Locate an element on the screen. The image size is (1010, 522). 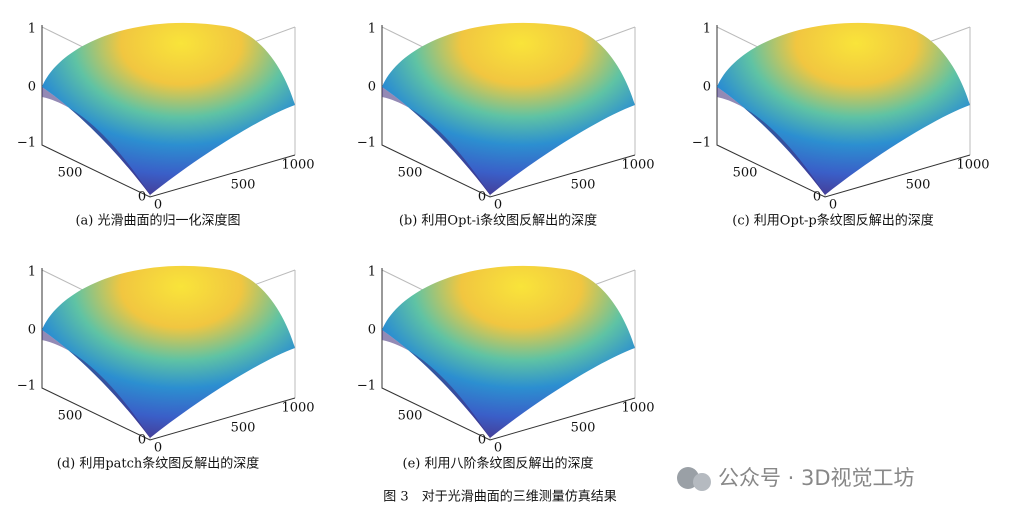
panel-caption: (b) 利用Opt-i条纹图反解出的深度 is located at coordinates (498, 221).